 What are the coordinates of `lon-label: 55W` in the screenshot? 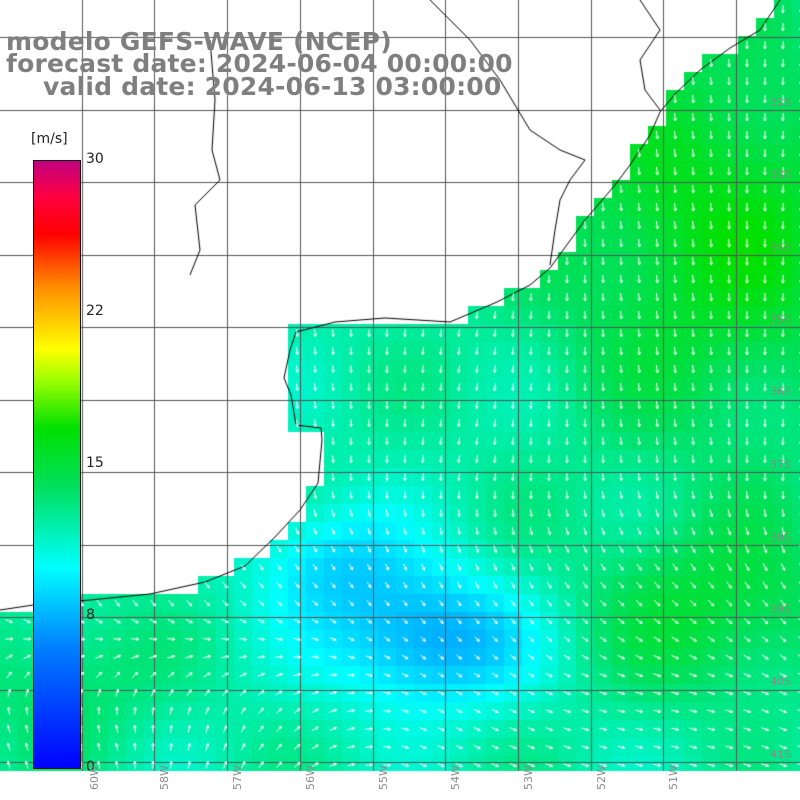 It's located at (383, 777).